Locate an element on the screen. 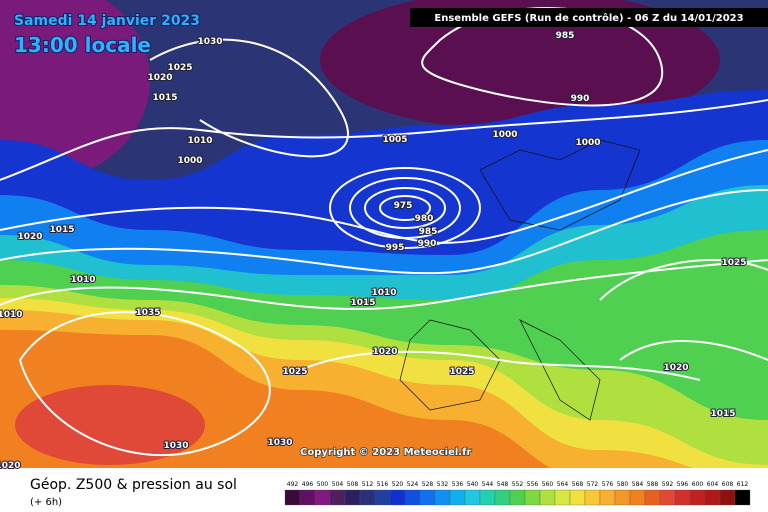 The image size is (768, 512). colorbar-label: 588 is located at coordinates (653, 484).